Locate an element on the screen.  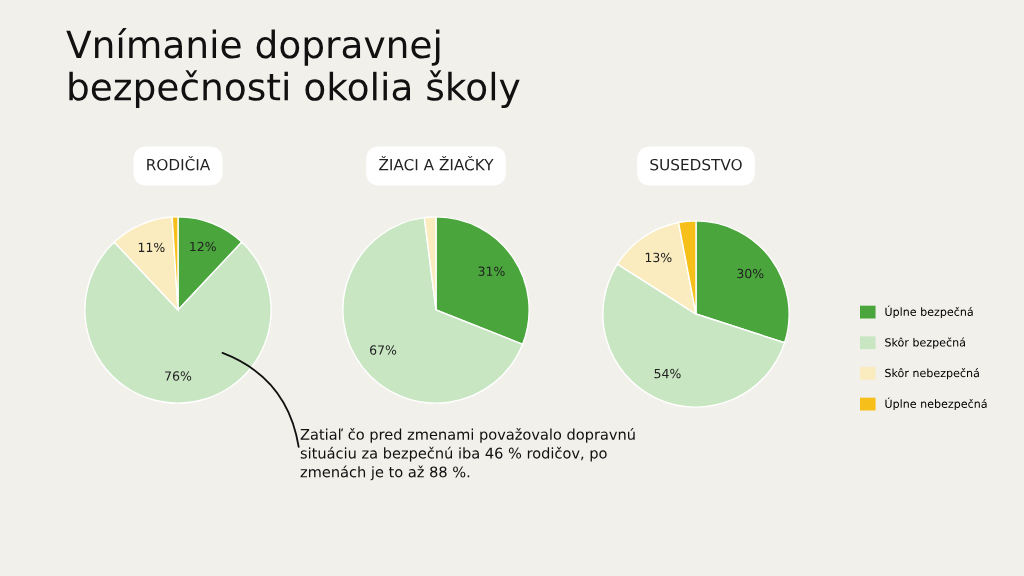
chart-subtitle: ŽIACI A ŽIAČKY is located at coordinates (436, 163).